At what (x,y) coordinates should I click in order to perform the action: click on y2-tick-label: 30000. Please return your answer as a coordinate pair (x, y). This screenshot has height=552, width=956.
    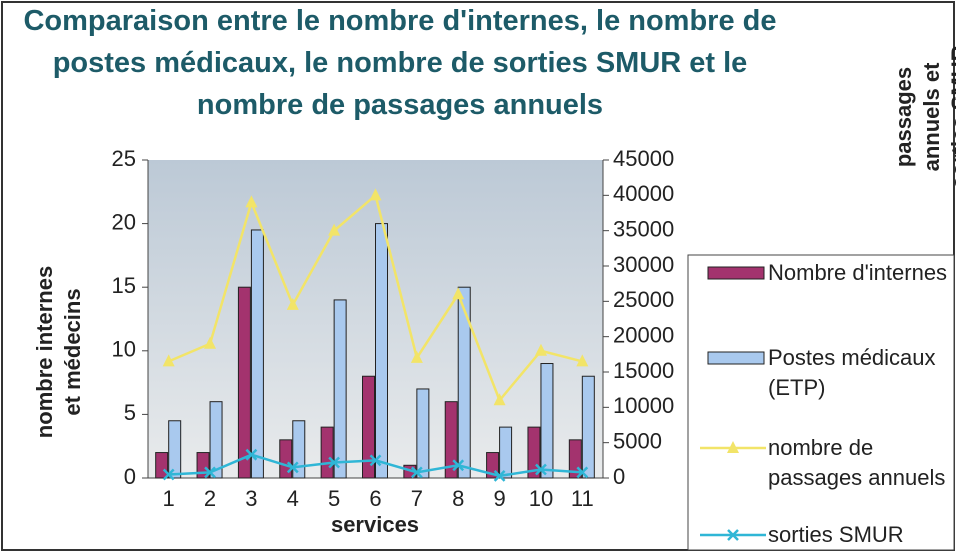
    Looking at the image, I should click on (643, 264).